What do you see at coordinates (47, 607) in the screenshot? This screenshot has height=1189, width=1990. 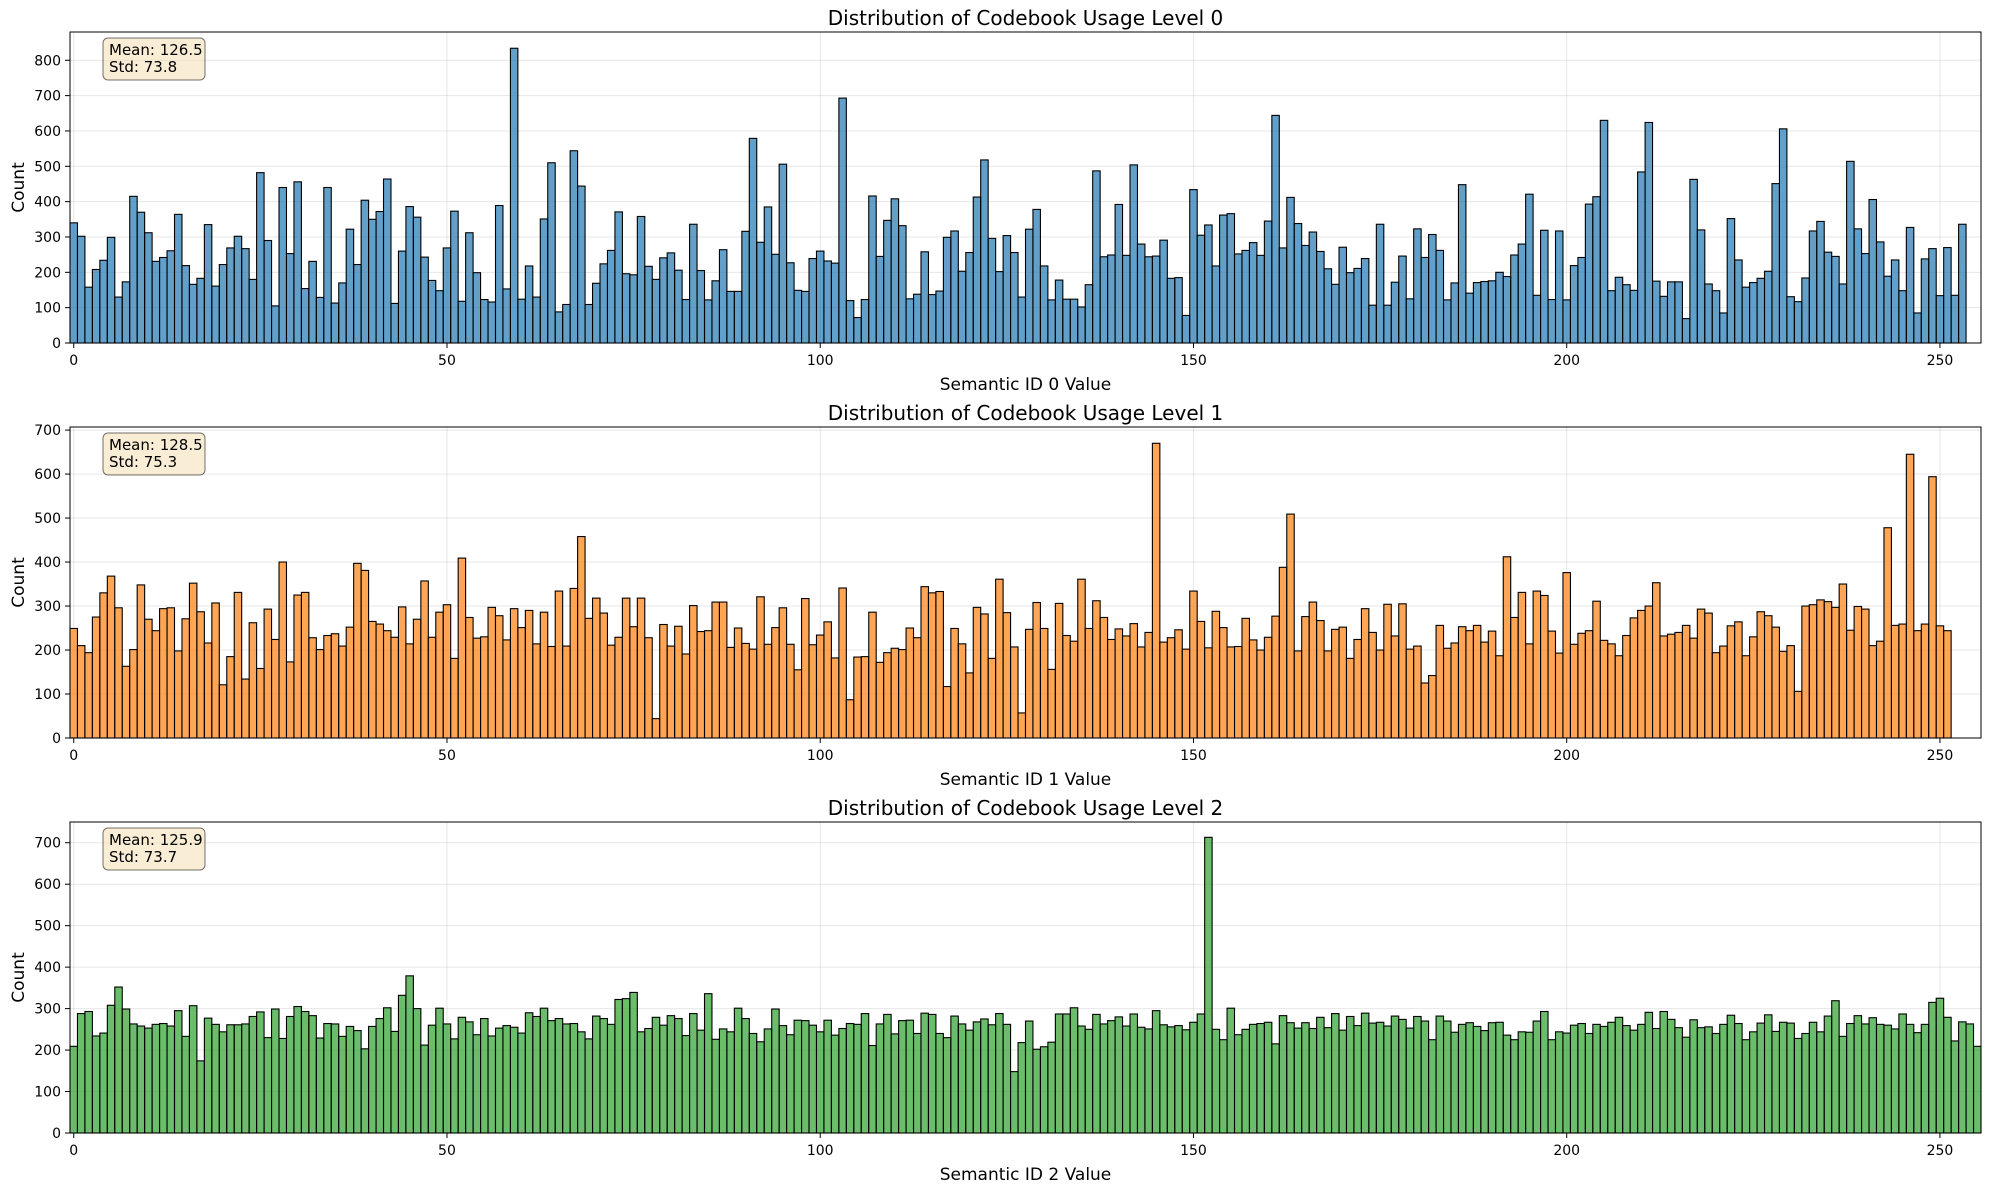 I see `y-tick-label: 300` at bounding box center [47, 607].